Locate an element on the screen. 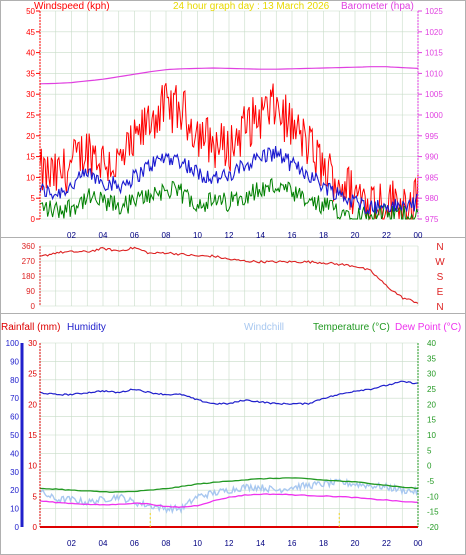 The height and width of the screenshot is (555, 466). rain-tick-label: 5 is located at coordinates (35, 496).